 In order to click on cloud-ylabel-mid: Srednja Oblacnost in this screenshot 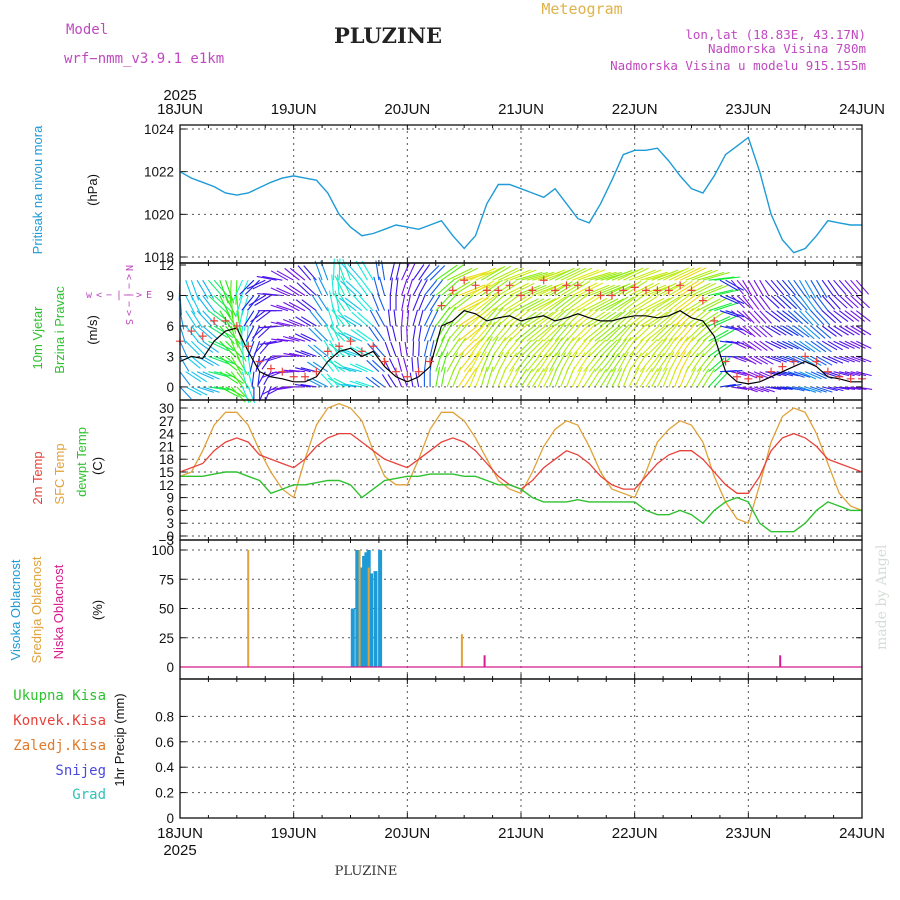, I will do `click(36, 609)`.